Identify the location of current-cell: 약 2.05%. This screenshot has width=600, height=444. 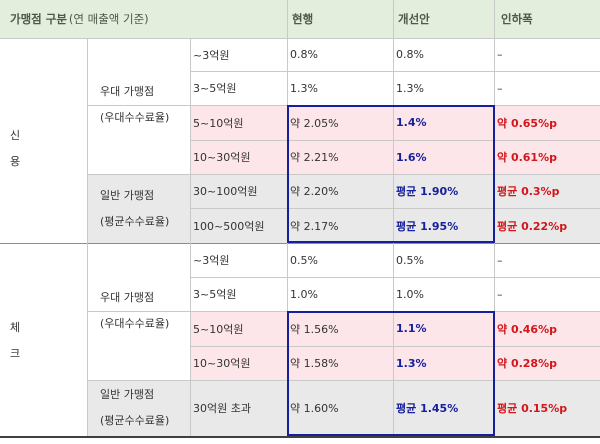
(314, 123).